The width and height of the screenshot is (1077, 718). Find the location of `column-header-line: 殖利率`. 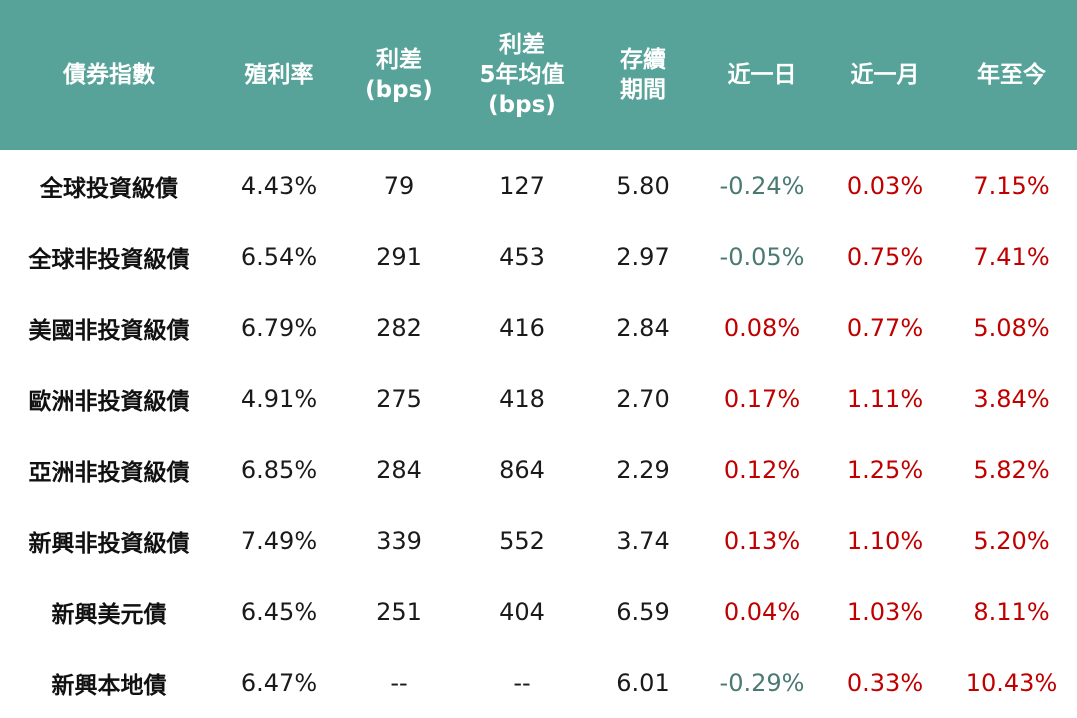

column-header-line: 殖利率 is located at coordinates (279, 75).